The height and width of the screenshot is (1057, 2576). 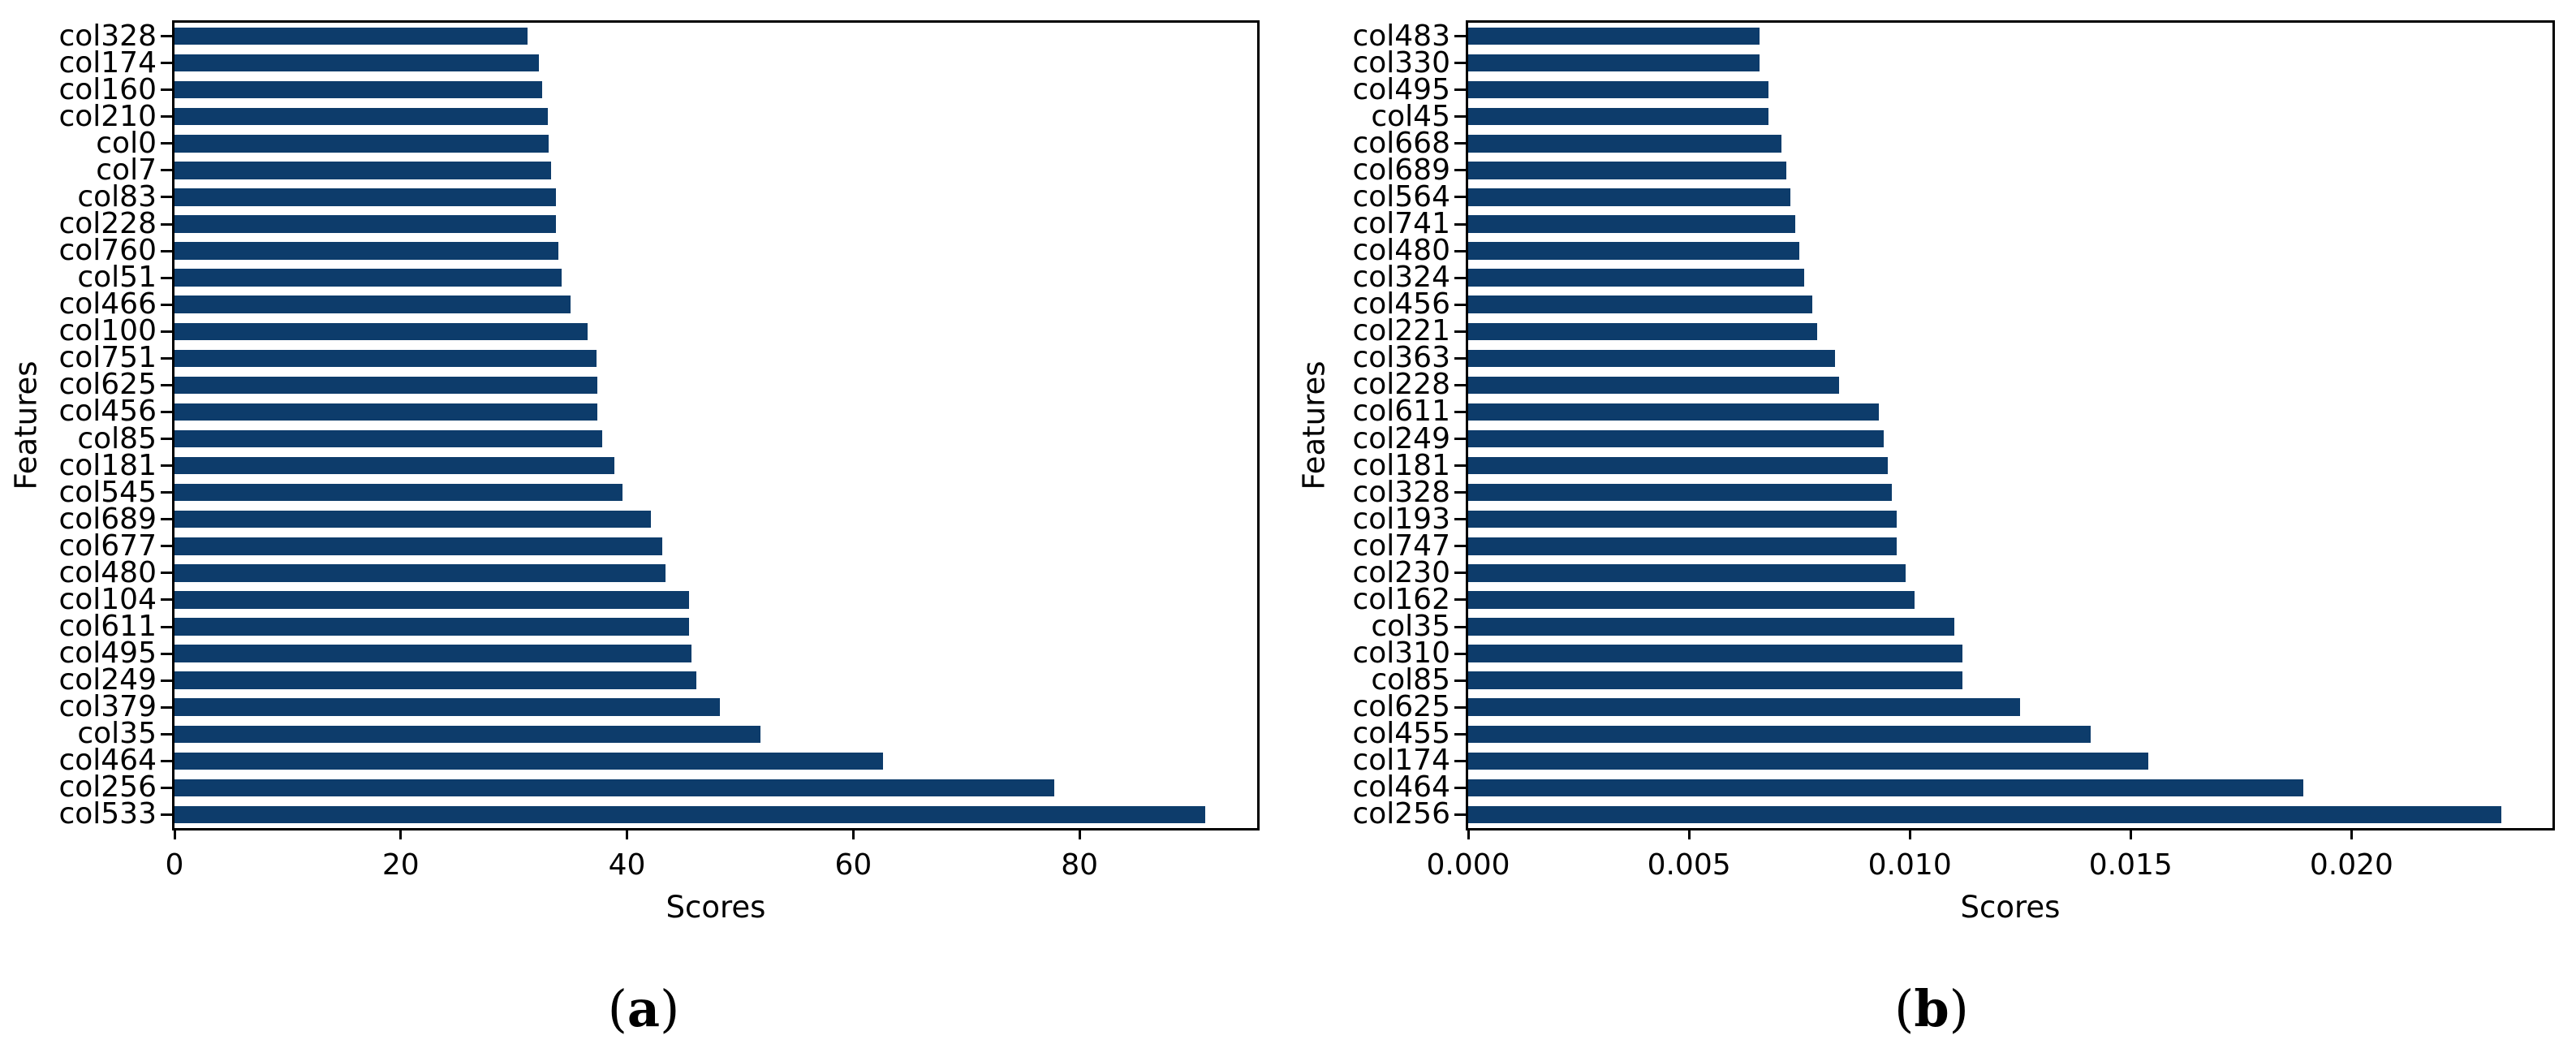 I want to click on bar-col160, so click(x=359, y=89).